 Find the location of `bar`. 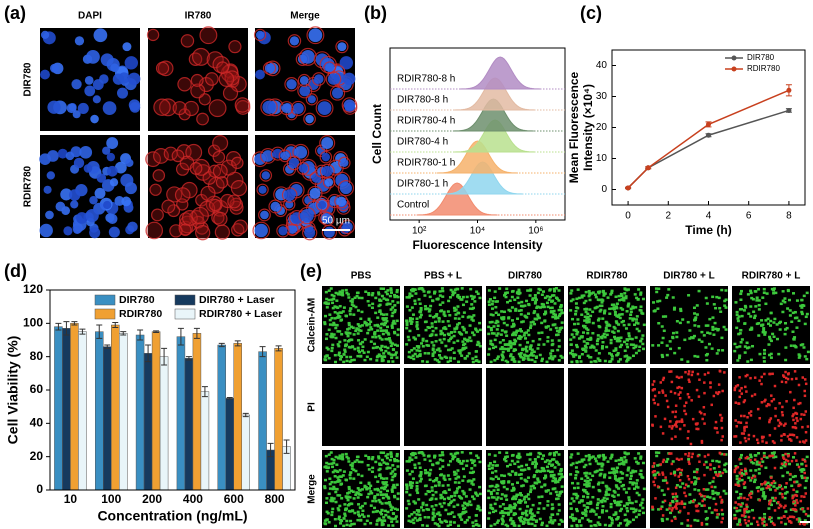

bar is located at coordinates (74, 406).